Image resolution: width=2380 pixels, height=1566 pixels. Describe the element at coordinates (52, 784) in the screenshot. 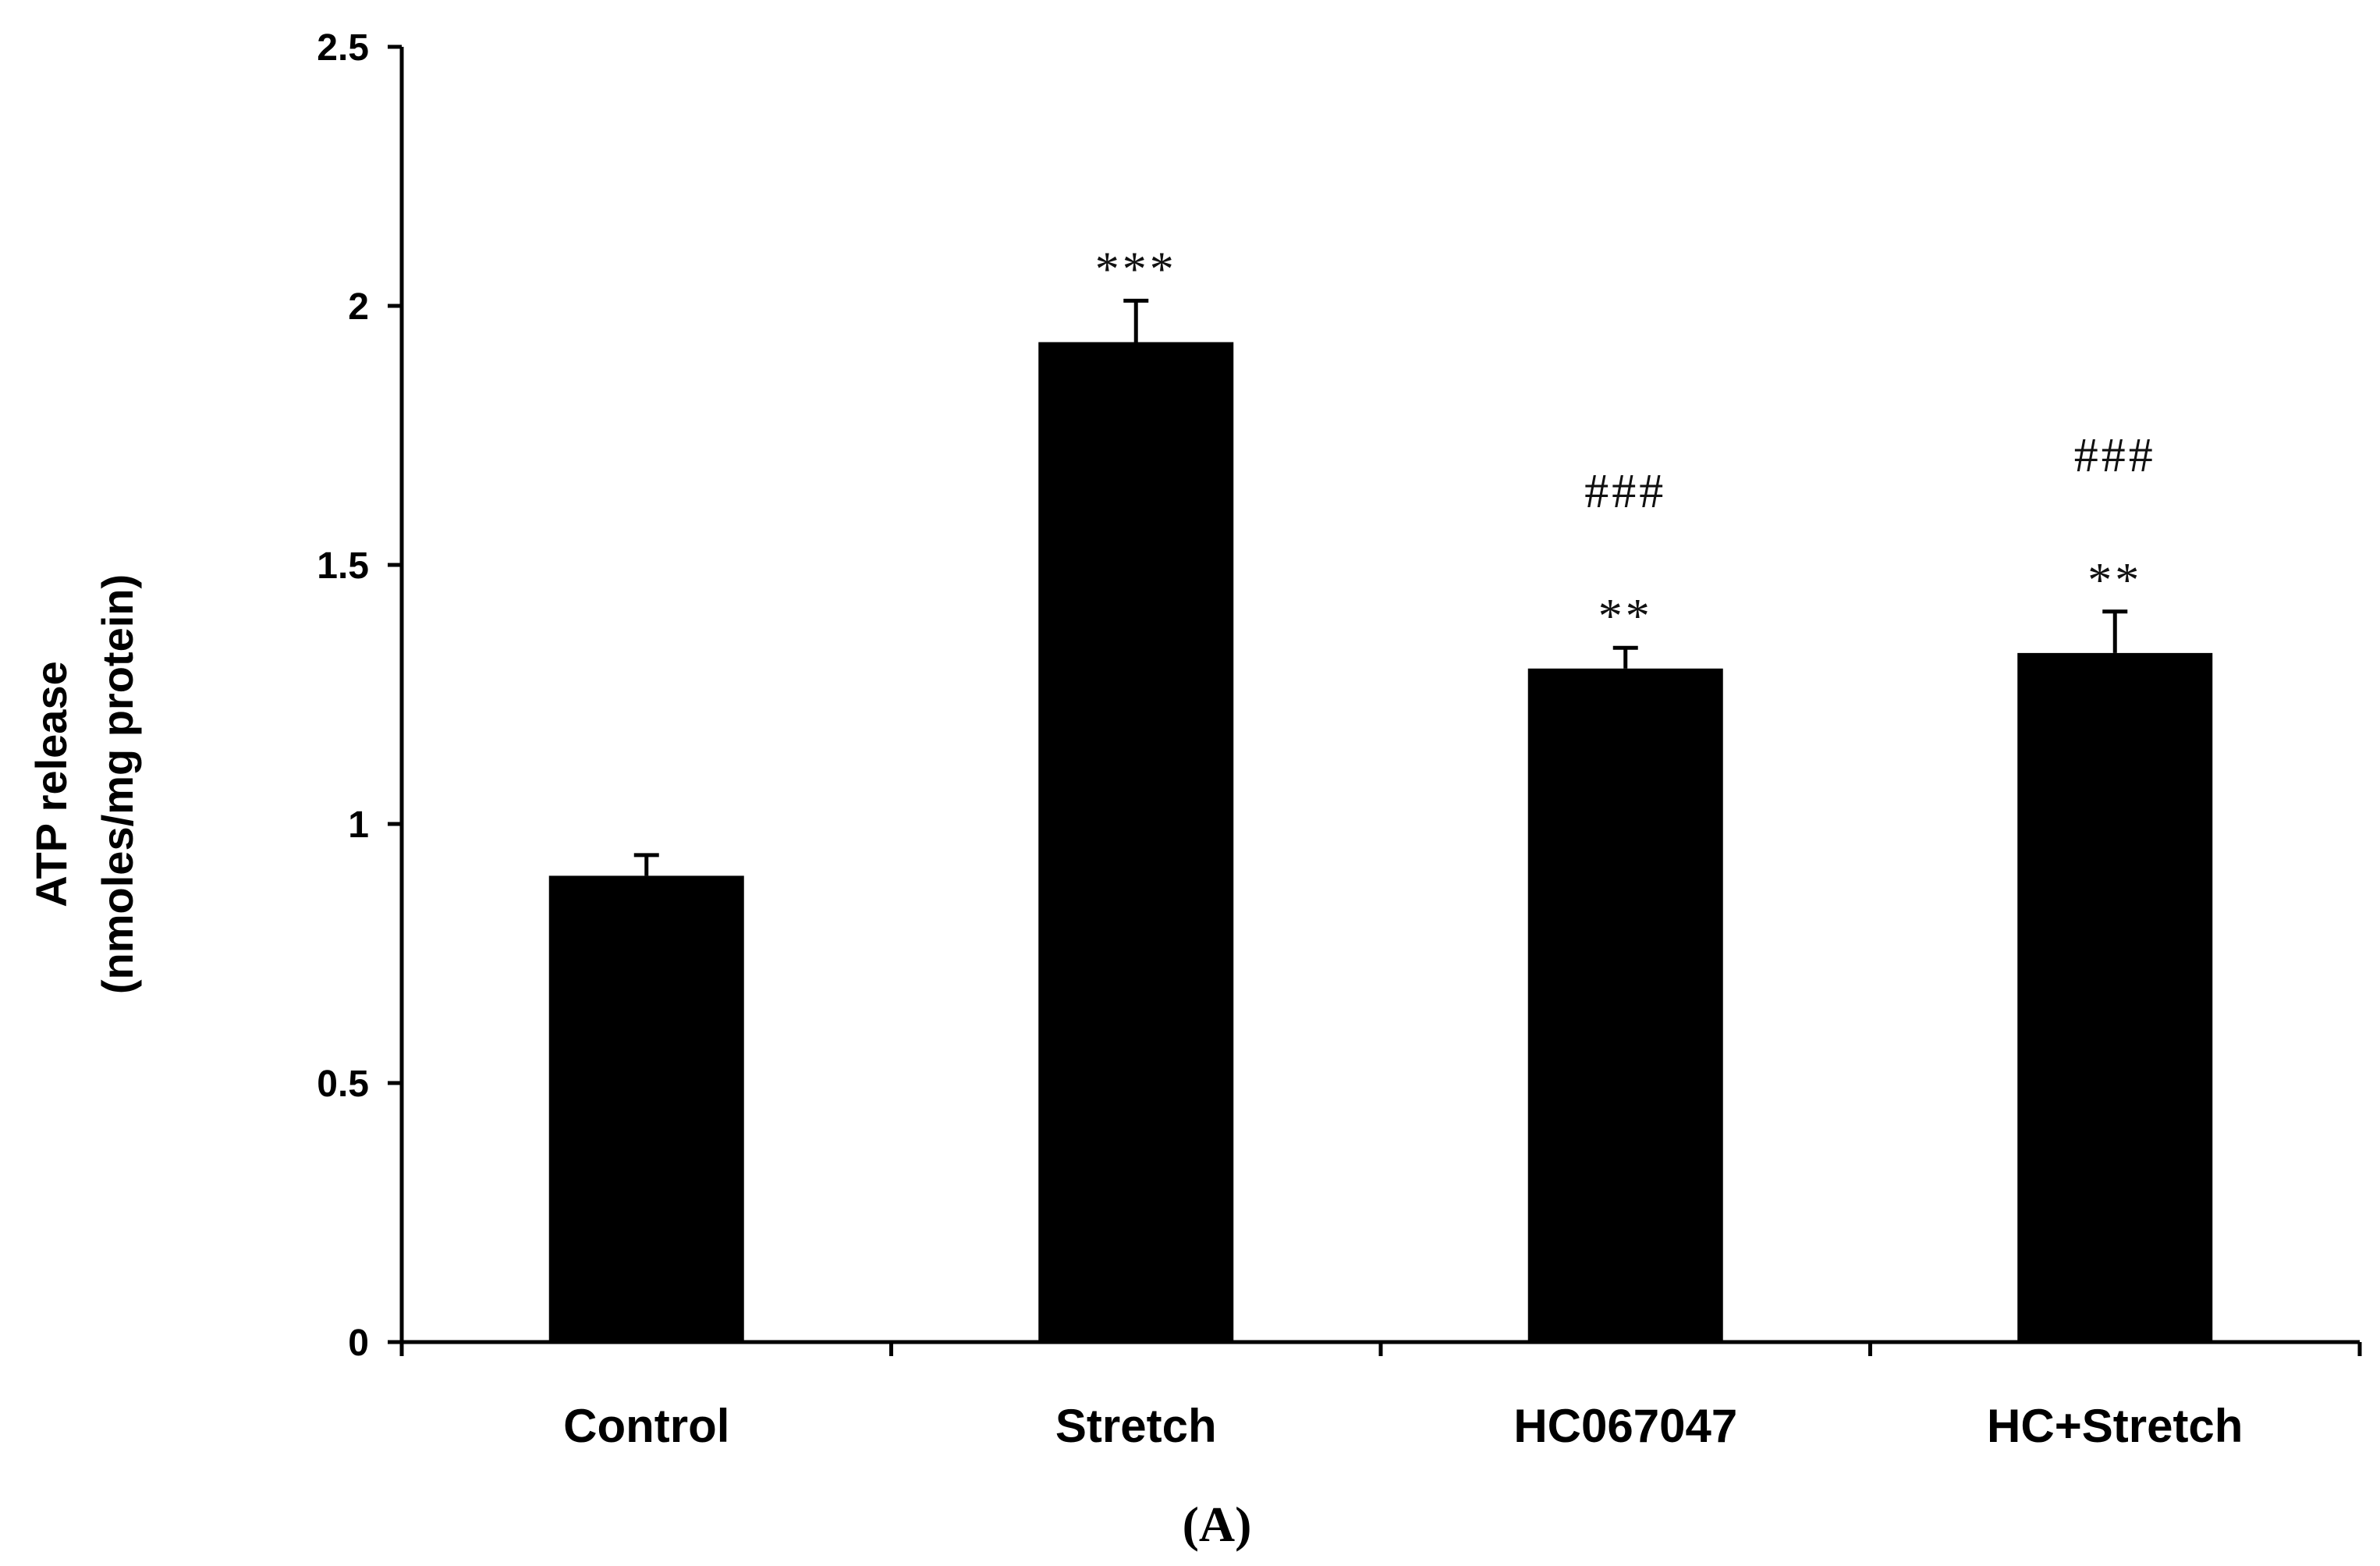

I see `y-axis-title-line1: ATP release` at that location.